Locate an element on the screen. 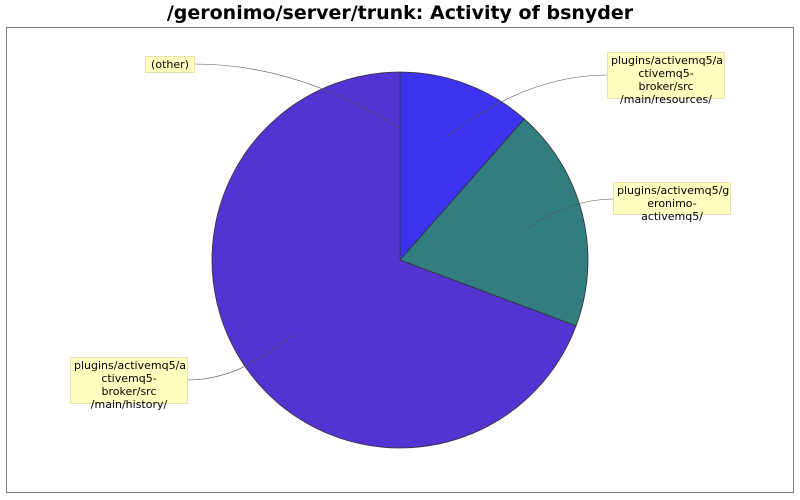 This screenshot has width=800, height=500. slice-label-geronimo-activemq5: plugins/activemq5/g eronimo-activemq5/ is located at coordinates (672, 202).